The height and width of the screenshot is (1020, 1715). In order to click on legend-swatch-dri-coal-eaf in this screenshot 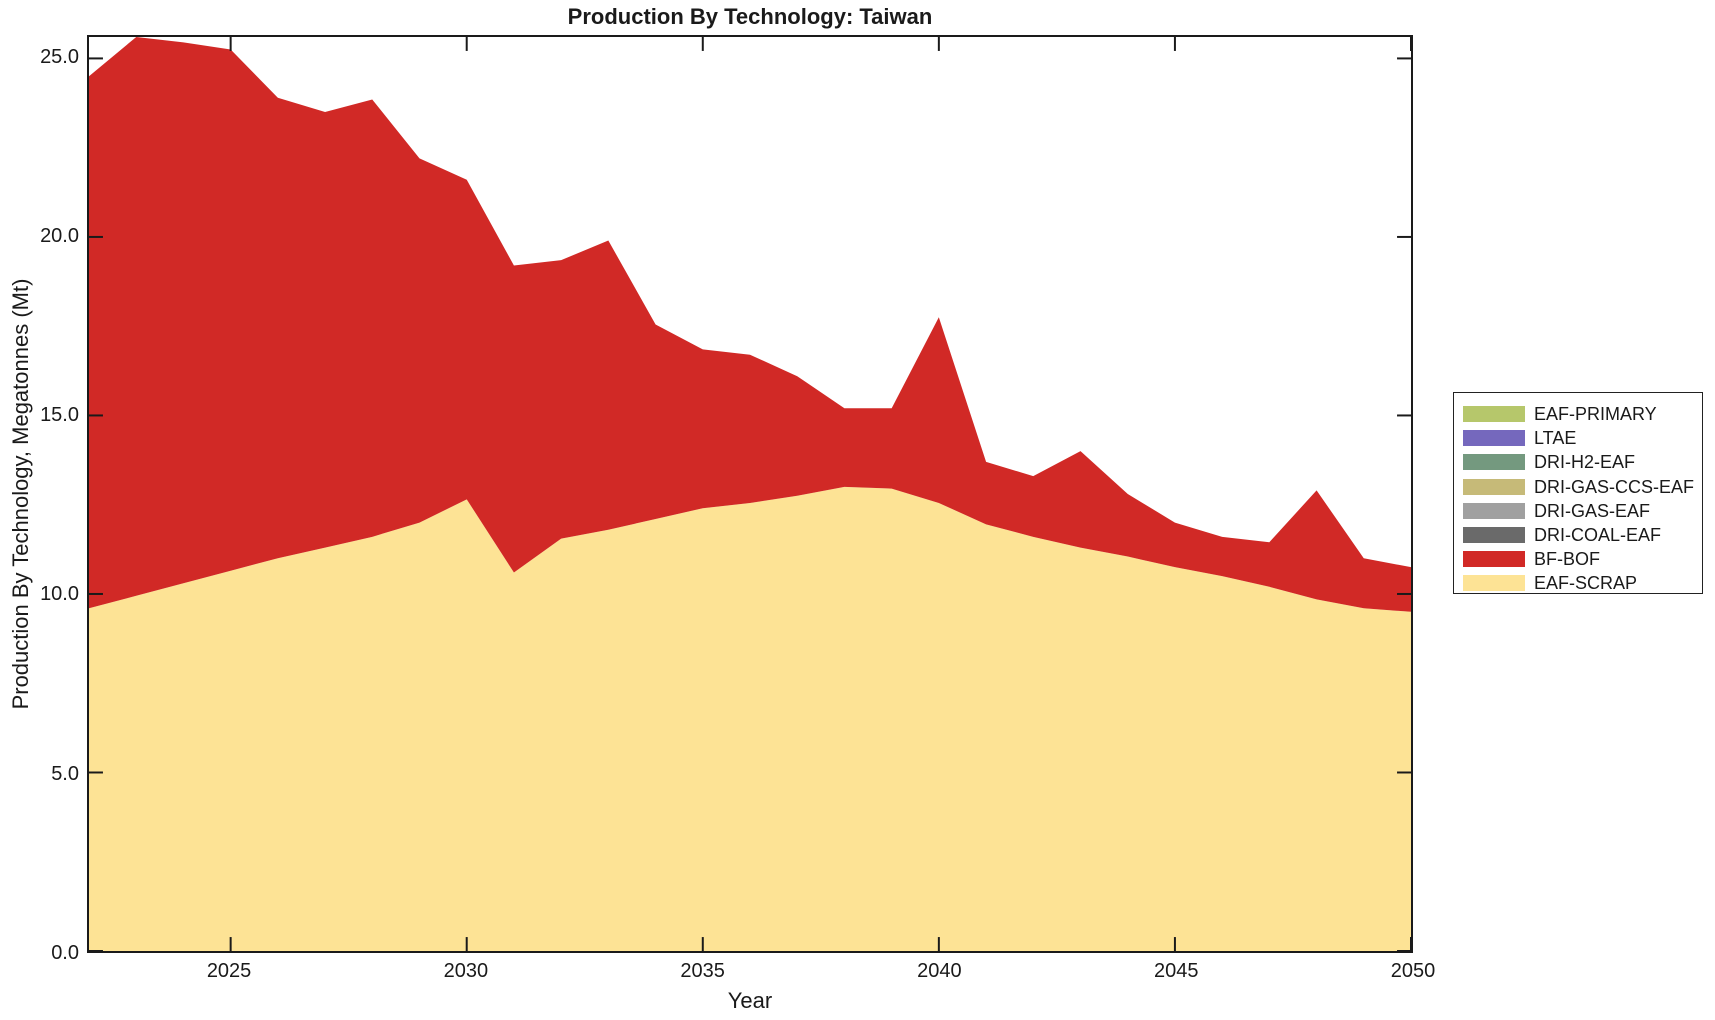, I will do `click(1494, 535)`.